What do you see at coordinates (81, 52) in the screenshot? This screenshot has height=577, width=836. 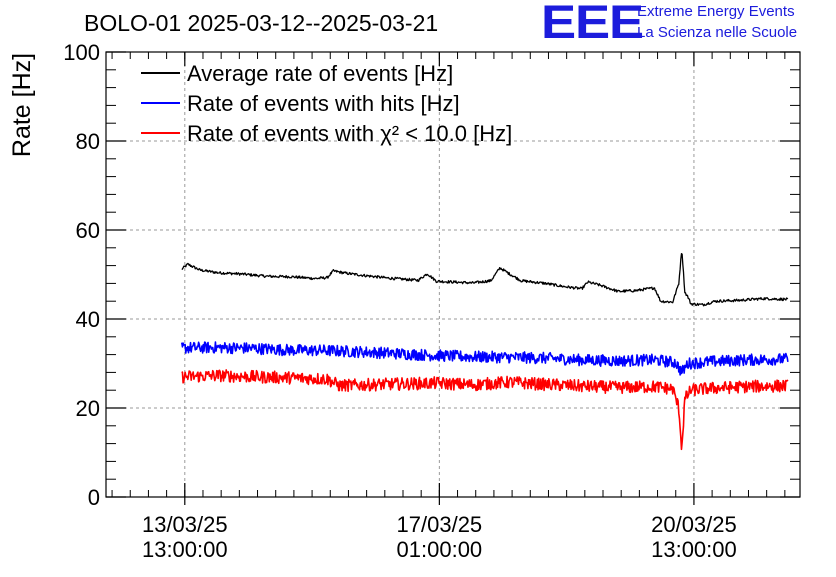 I see `y-tick-label: 100` at bounding box center [81, 52].